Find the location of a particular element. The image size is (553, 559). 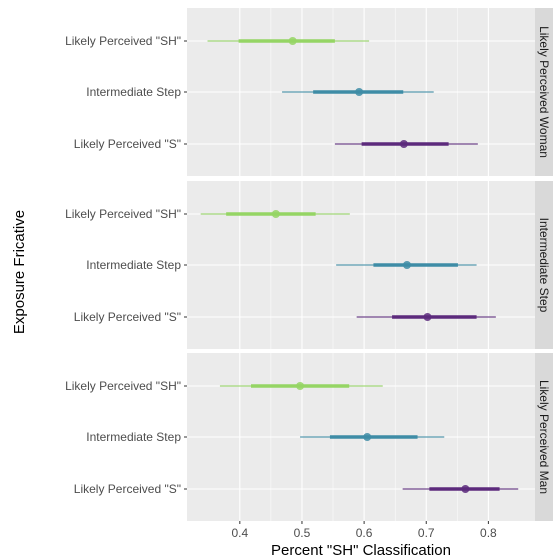

x-tick-label: 0.4 is located at coordinates (239, 533).